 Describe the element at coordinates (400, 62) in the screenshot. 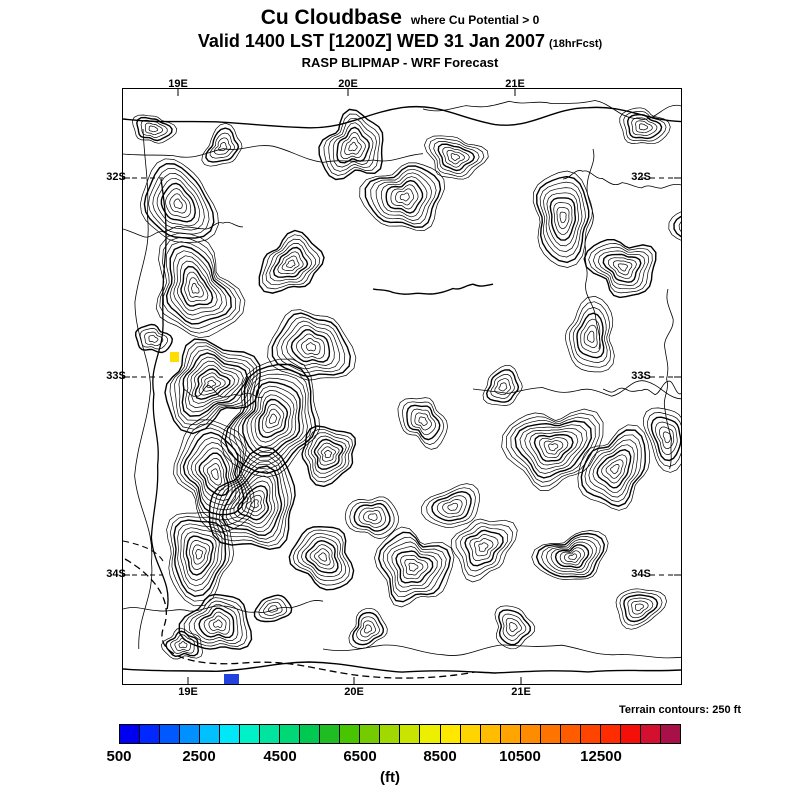

I see `model-label: RASP BLIPMAP - WRF Forecast` at that location.